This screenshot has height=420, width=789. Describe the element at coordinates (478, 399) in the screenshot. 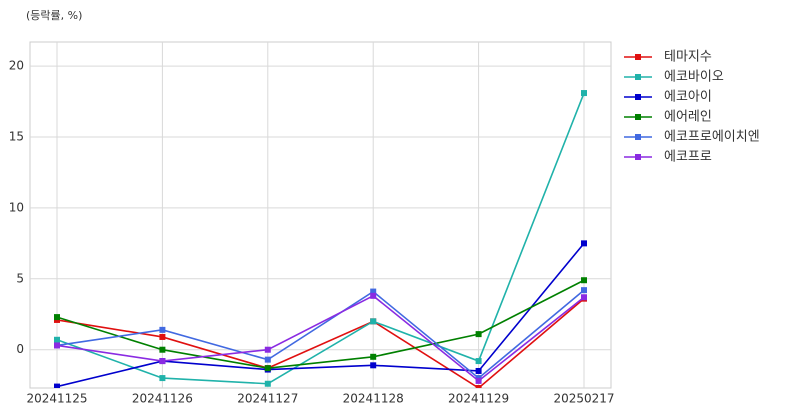

I see `x-tick-label: 20241129` at that location.